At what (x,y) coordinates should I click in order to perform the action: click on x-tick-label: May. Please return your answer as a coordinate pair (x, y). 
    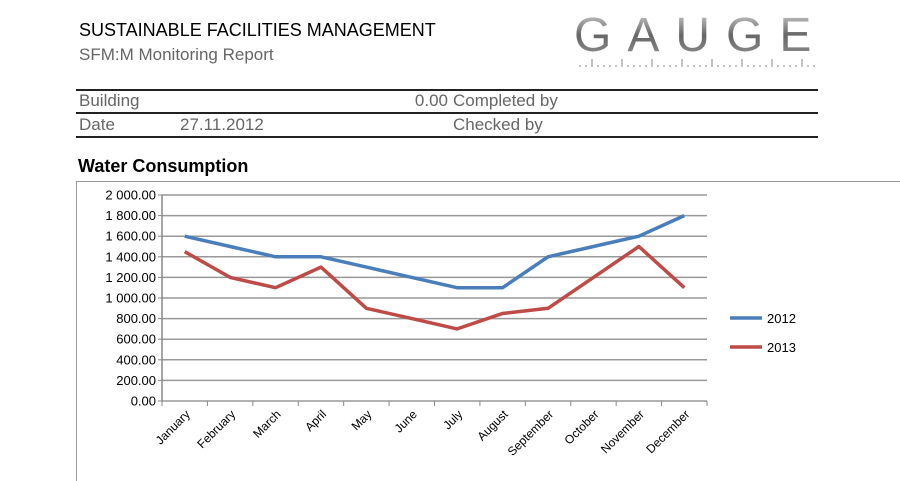
    Looking at the image, I should click on (362, 420).